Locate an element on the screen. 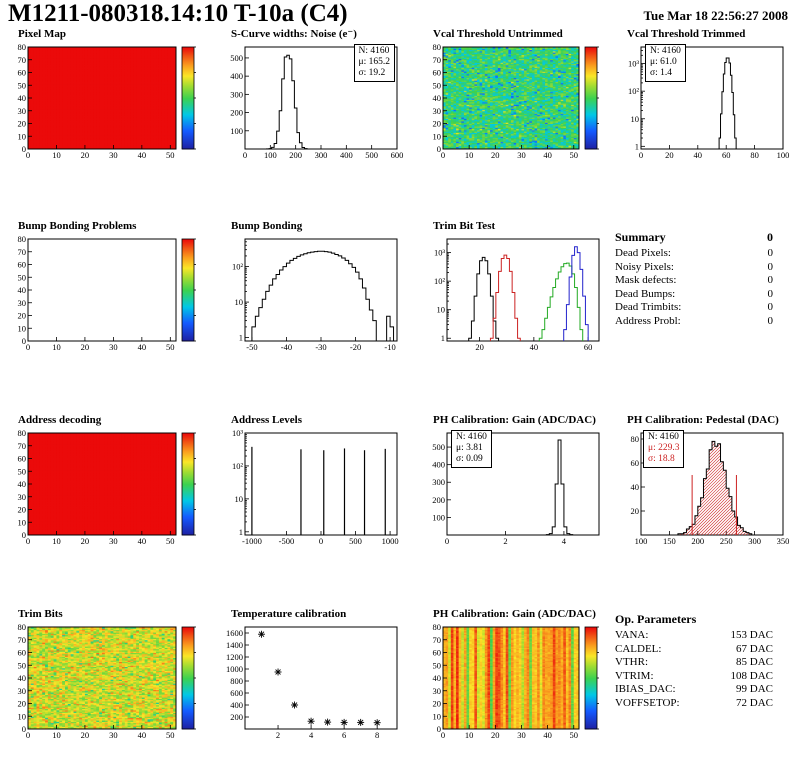 The width and height of the screenshot is (796, 772). row-label: CALDEL: is located at coordinates (638, 648).